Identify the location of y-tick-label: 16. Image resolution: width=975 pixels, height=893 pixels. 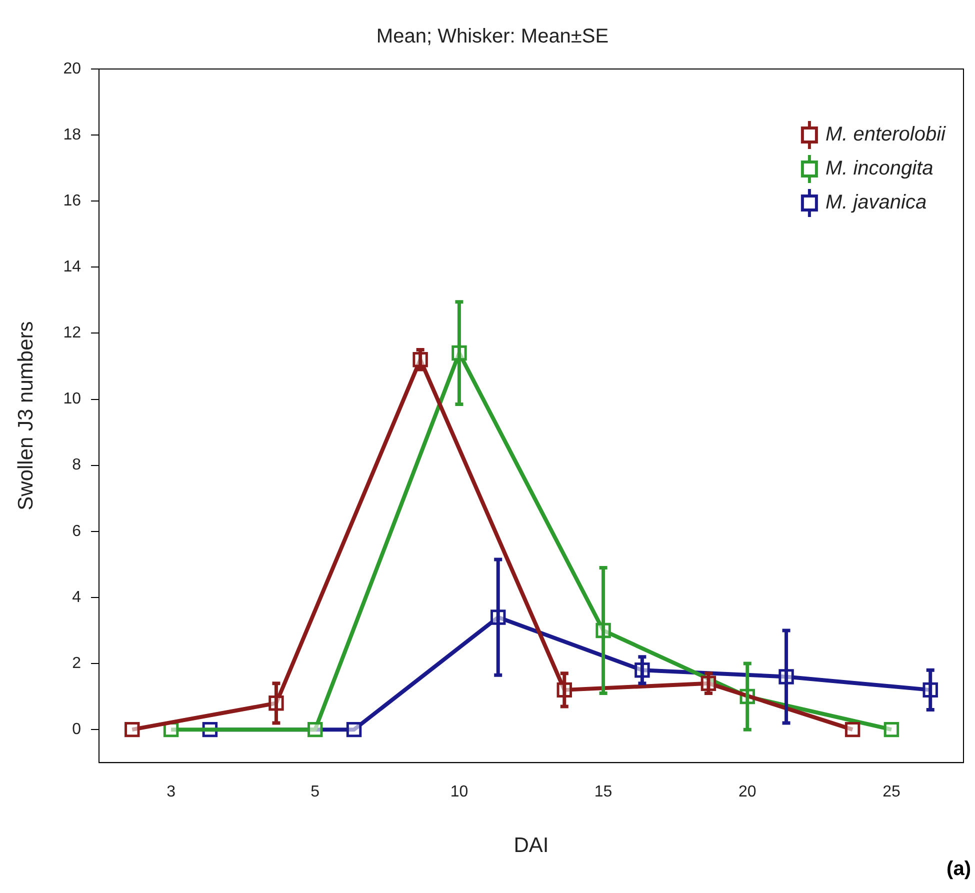
(72, 201).